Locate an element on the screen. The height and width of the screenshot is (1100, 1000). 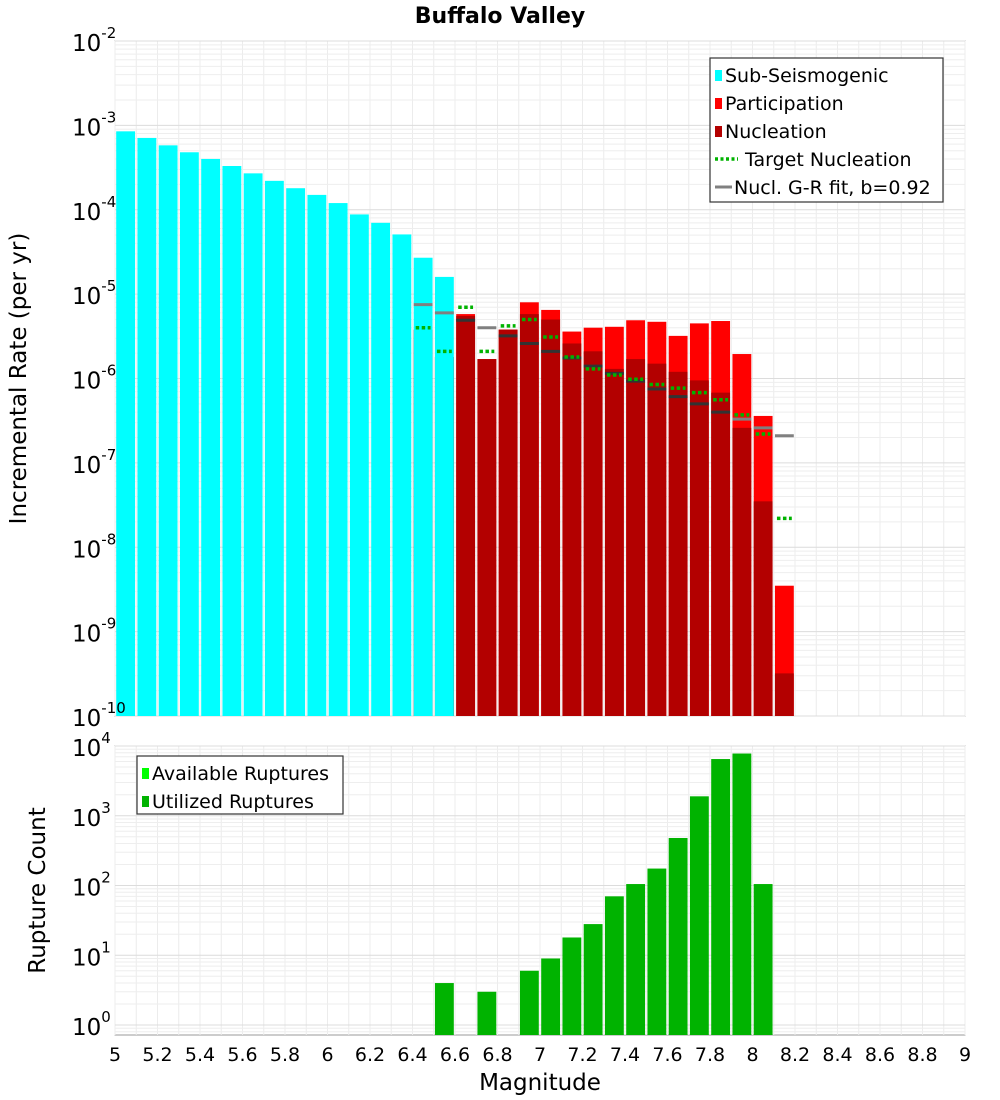
x-tick-label: 7.4 is located at coordinates (625, 1055).